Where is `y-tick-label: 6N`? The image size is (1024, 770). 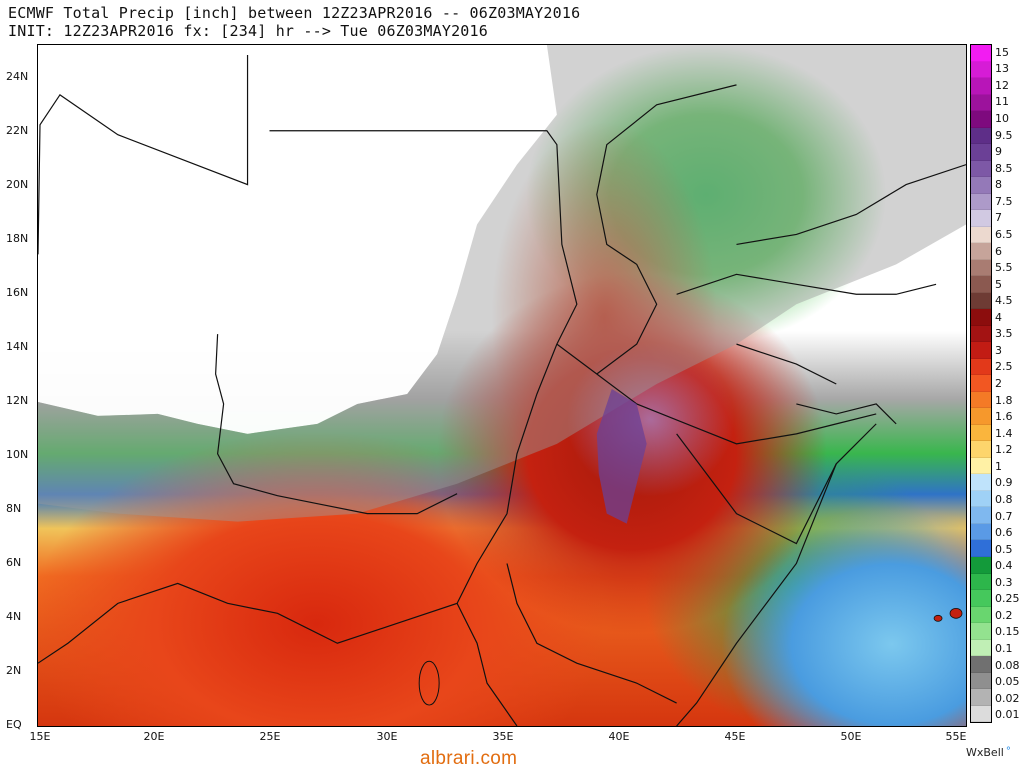 y-tick-label: 6N is located at coordinates (14, 562).